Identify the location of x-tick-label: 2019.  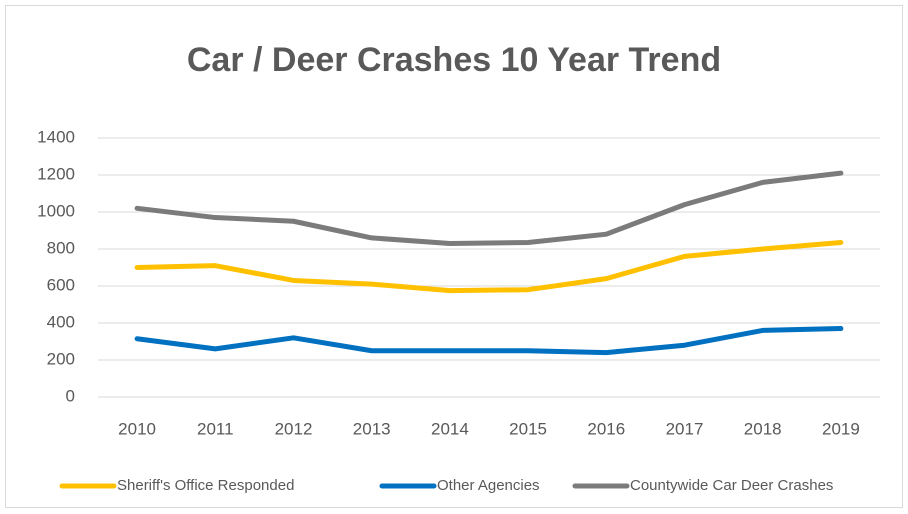
(841, 428).